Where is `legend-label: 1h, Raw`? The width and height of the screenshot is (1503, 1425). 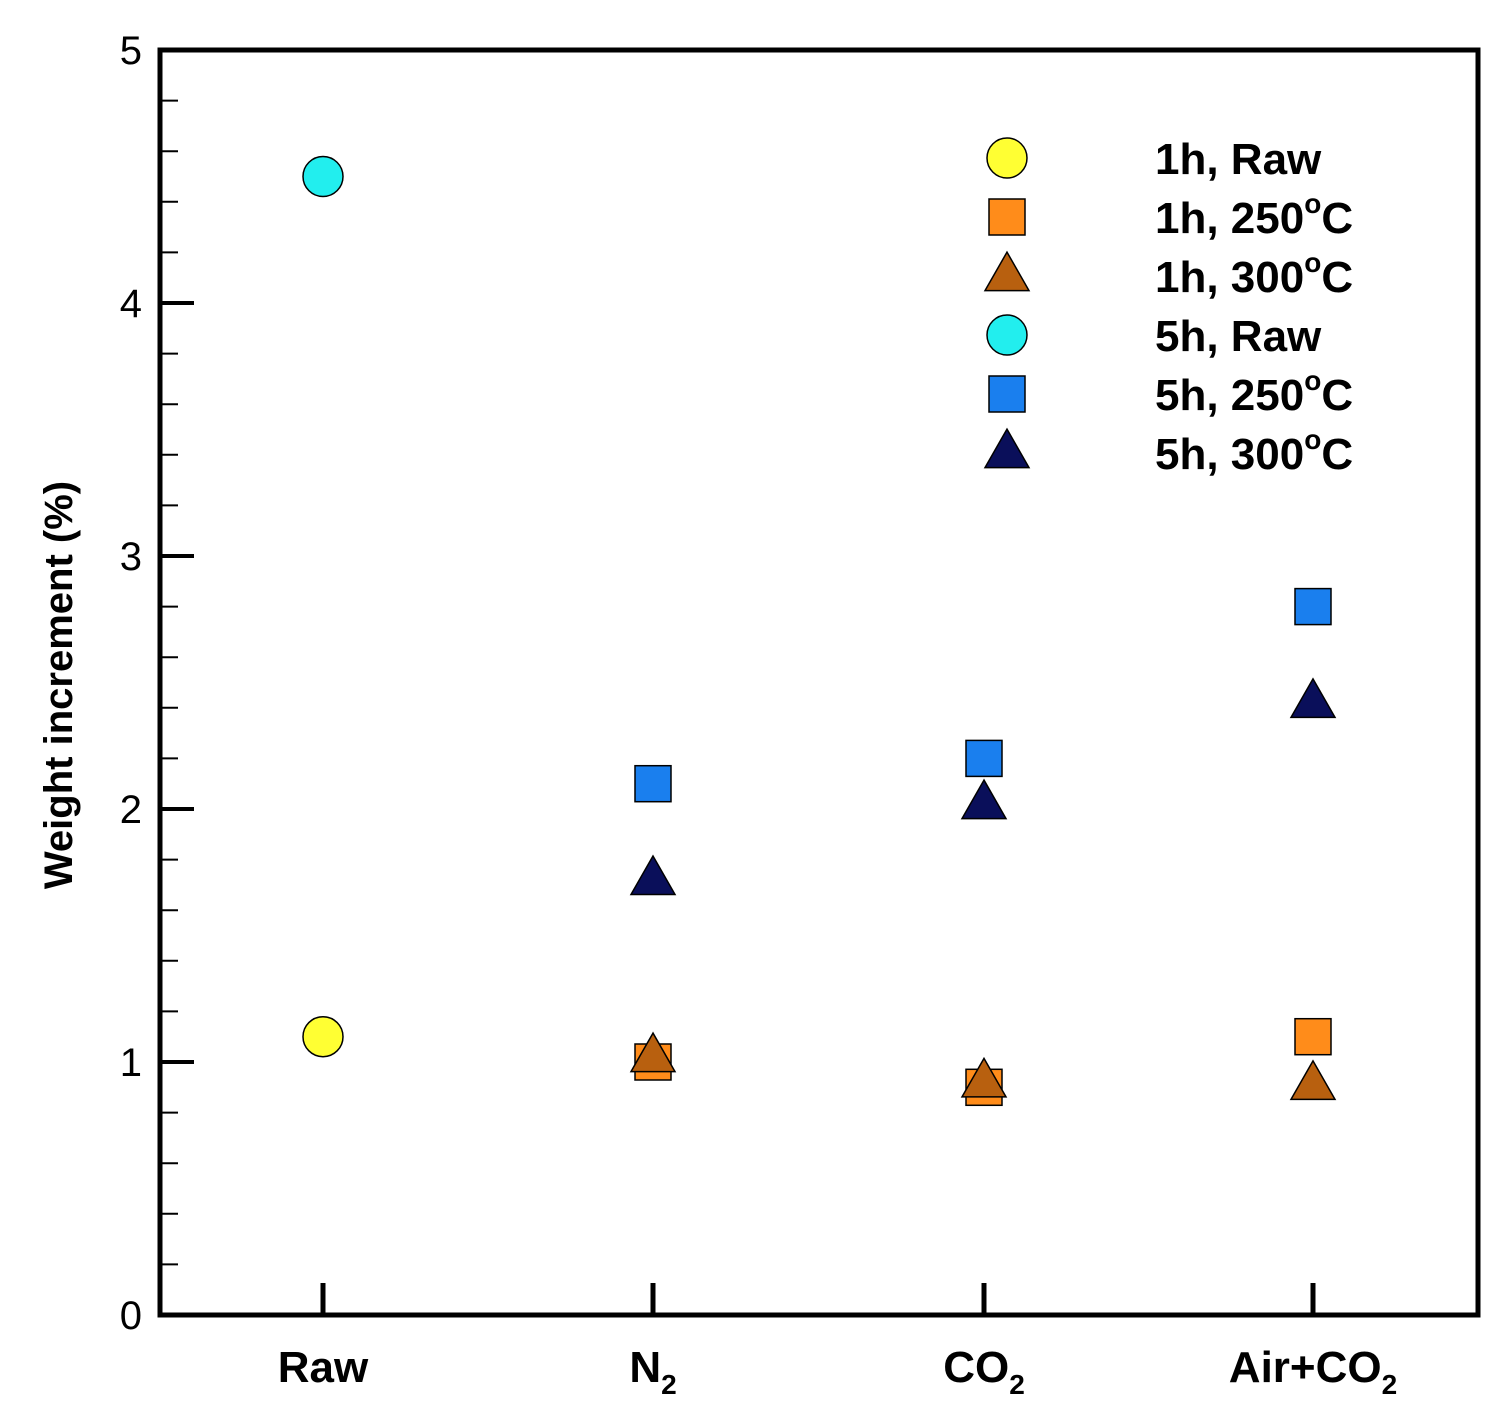
legend-label: 1h, Raw is located at coordinates (1238, 159).